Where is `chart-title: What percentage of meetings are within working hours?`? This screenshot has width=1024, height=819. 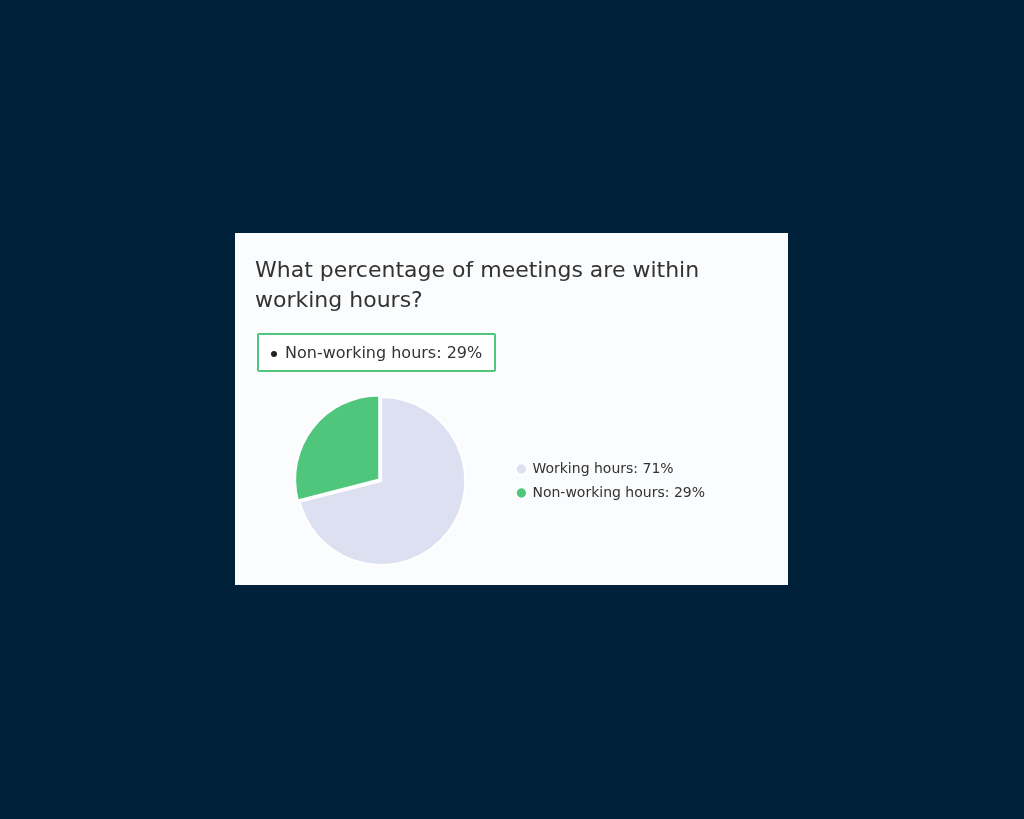
chart-title: What percentage of meetings are within working hours? is located at coordinates (478, 285).